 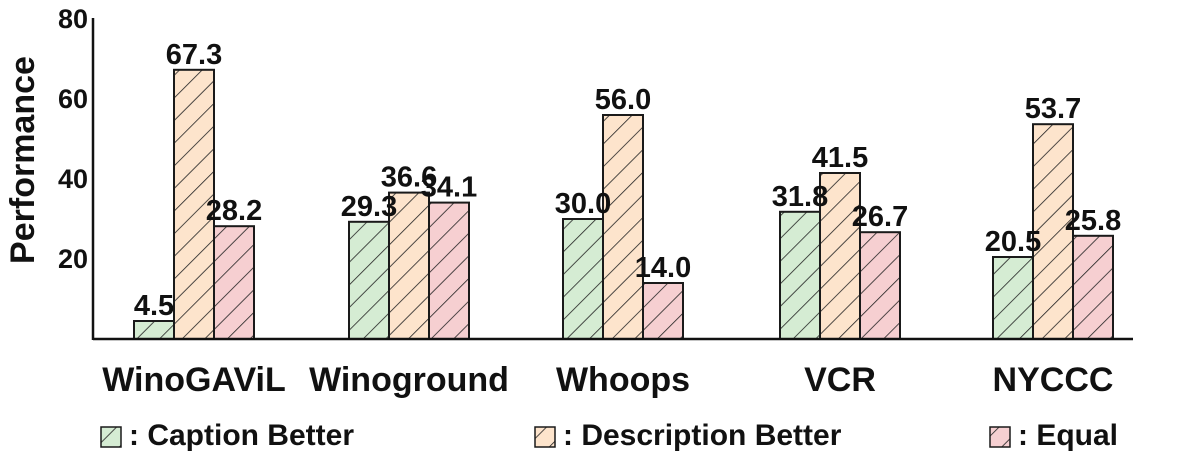 What do you see at coordinates (702, 435) in the screenshot?
I see `legend-label: : Description Better` at bounding box center [702, 435].